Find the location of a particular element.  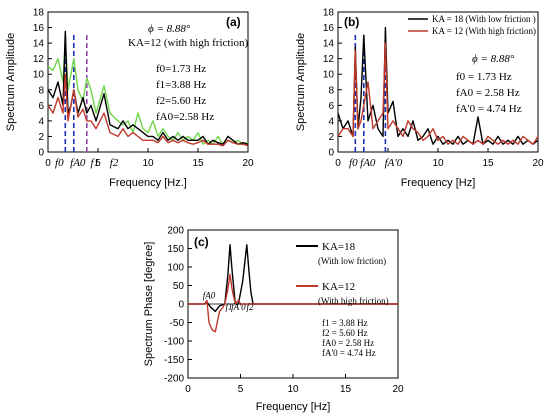

f0-annotation: f0=1.73 Hz is located at coordinates (181, 69).